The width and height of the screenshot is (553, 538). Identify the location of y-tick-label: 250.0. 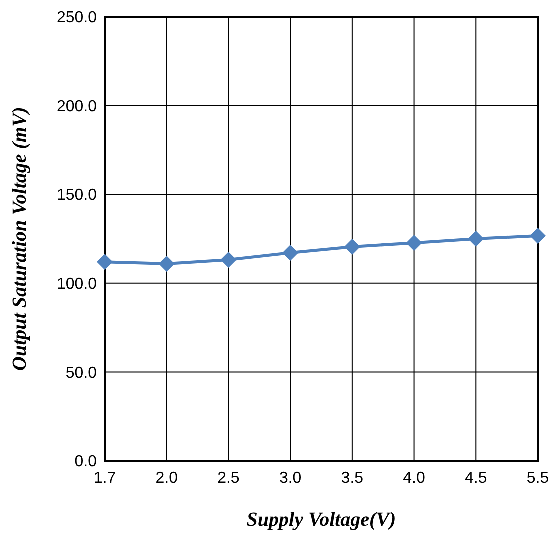
(77, 18).